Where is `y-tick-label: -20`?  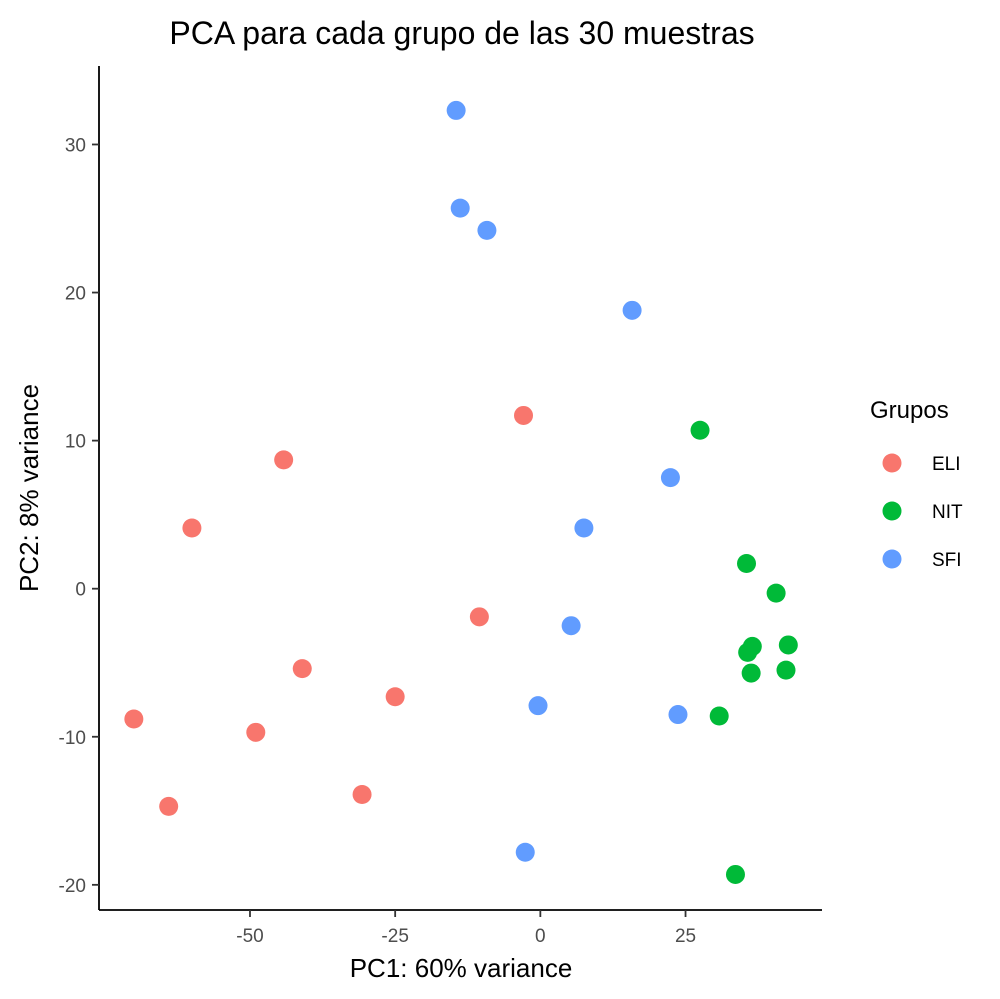 y-tick-label: -20 is located at coordinates (72, 886).